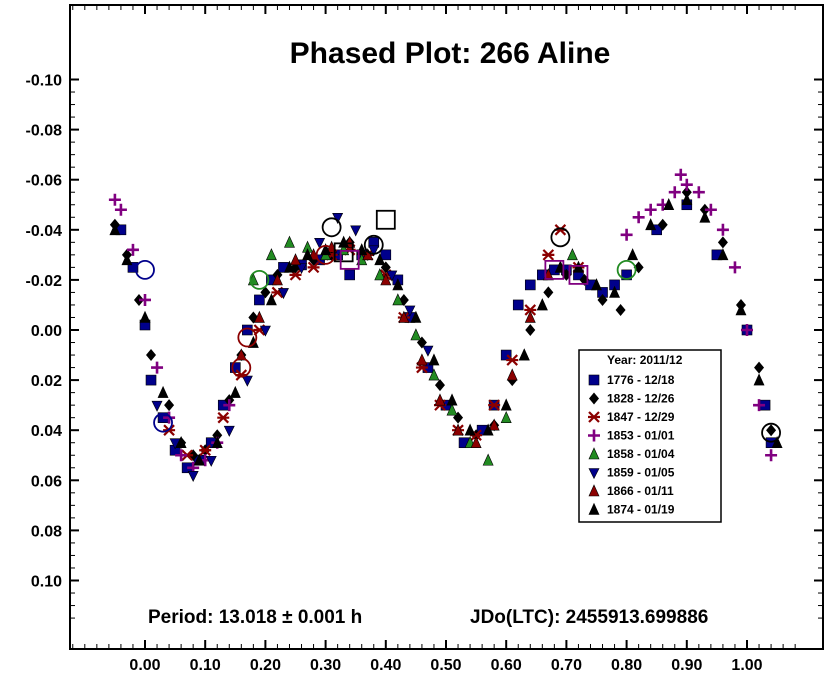  Describe the element at coordinates (641, 380) in the screenshot. I see `legend-label: 1776 - 12/18` at that location.